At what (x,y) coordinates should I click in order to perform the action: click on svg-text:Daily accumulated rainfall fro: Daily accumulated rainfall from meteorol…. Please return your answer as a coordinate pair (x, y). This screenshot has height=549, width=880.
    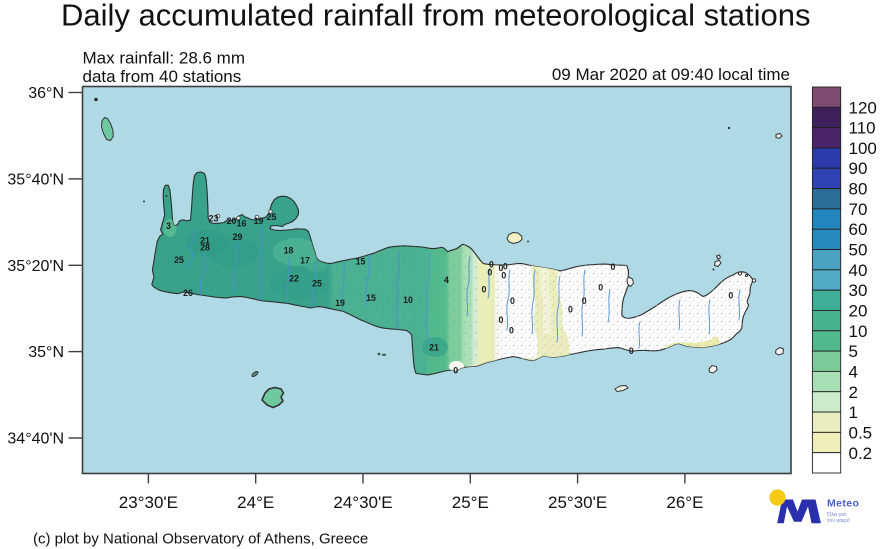
    Looking at the image, I should click on (436, 16).